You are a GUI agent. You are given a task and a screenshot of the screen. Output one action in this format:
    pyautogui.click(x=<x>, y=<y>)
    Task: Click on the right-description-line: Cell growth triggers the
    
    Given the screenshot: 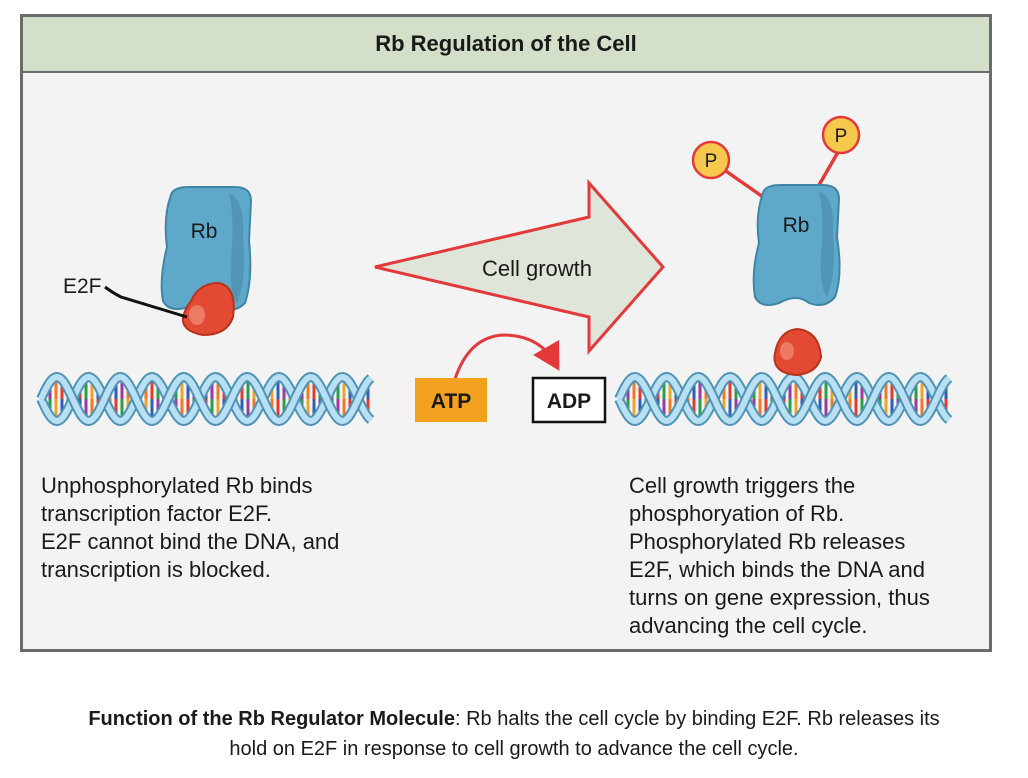 What is the action you would take?
    pyautogui.click(x=742, y=485)
    